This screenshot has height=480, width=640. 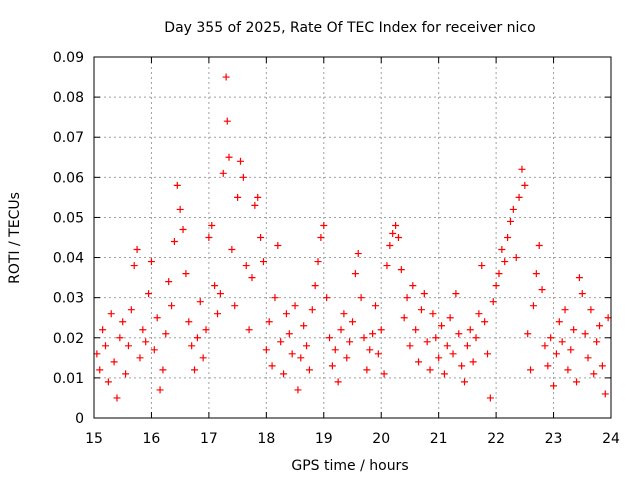 What do you see at coordinates (68, 218) in the screenshot?
I see `y-tick-label: 0.05` at bounding box center [68, 218].